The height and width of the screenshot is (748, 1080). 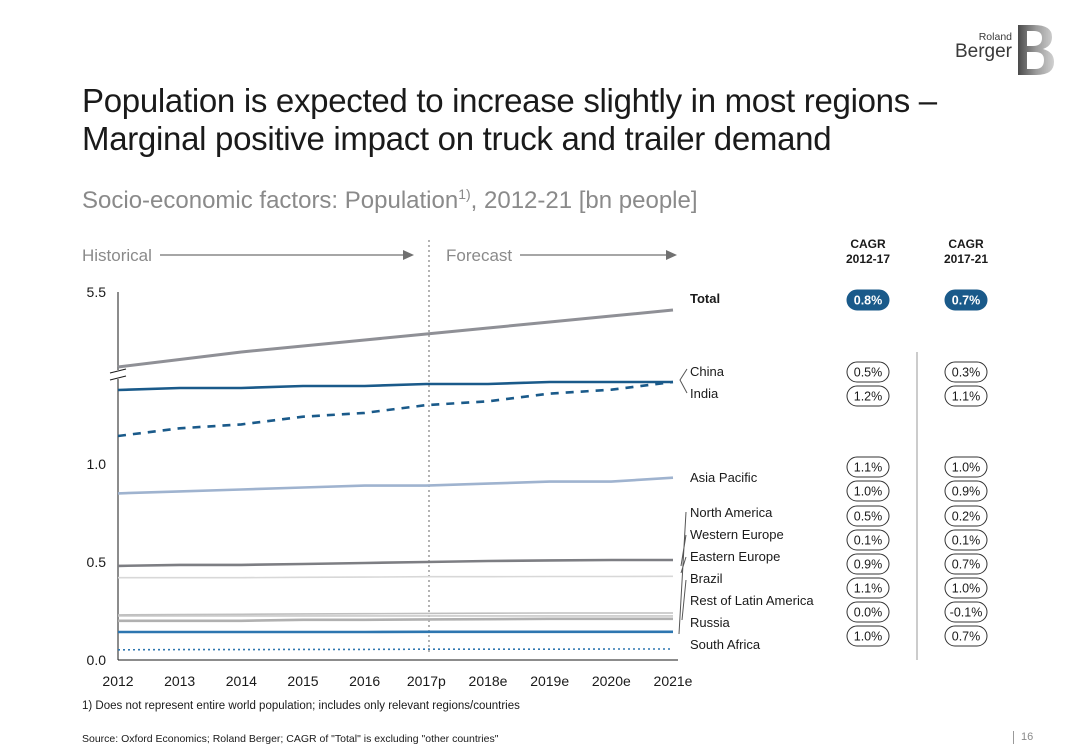 What do you see at coordinates (725, 644) in the screenshot?
I see `series-label: South Africa` at bounding box center [725, 644].